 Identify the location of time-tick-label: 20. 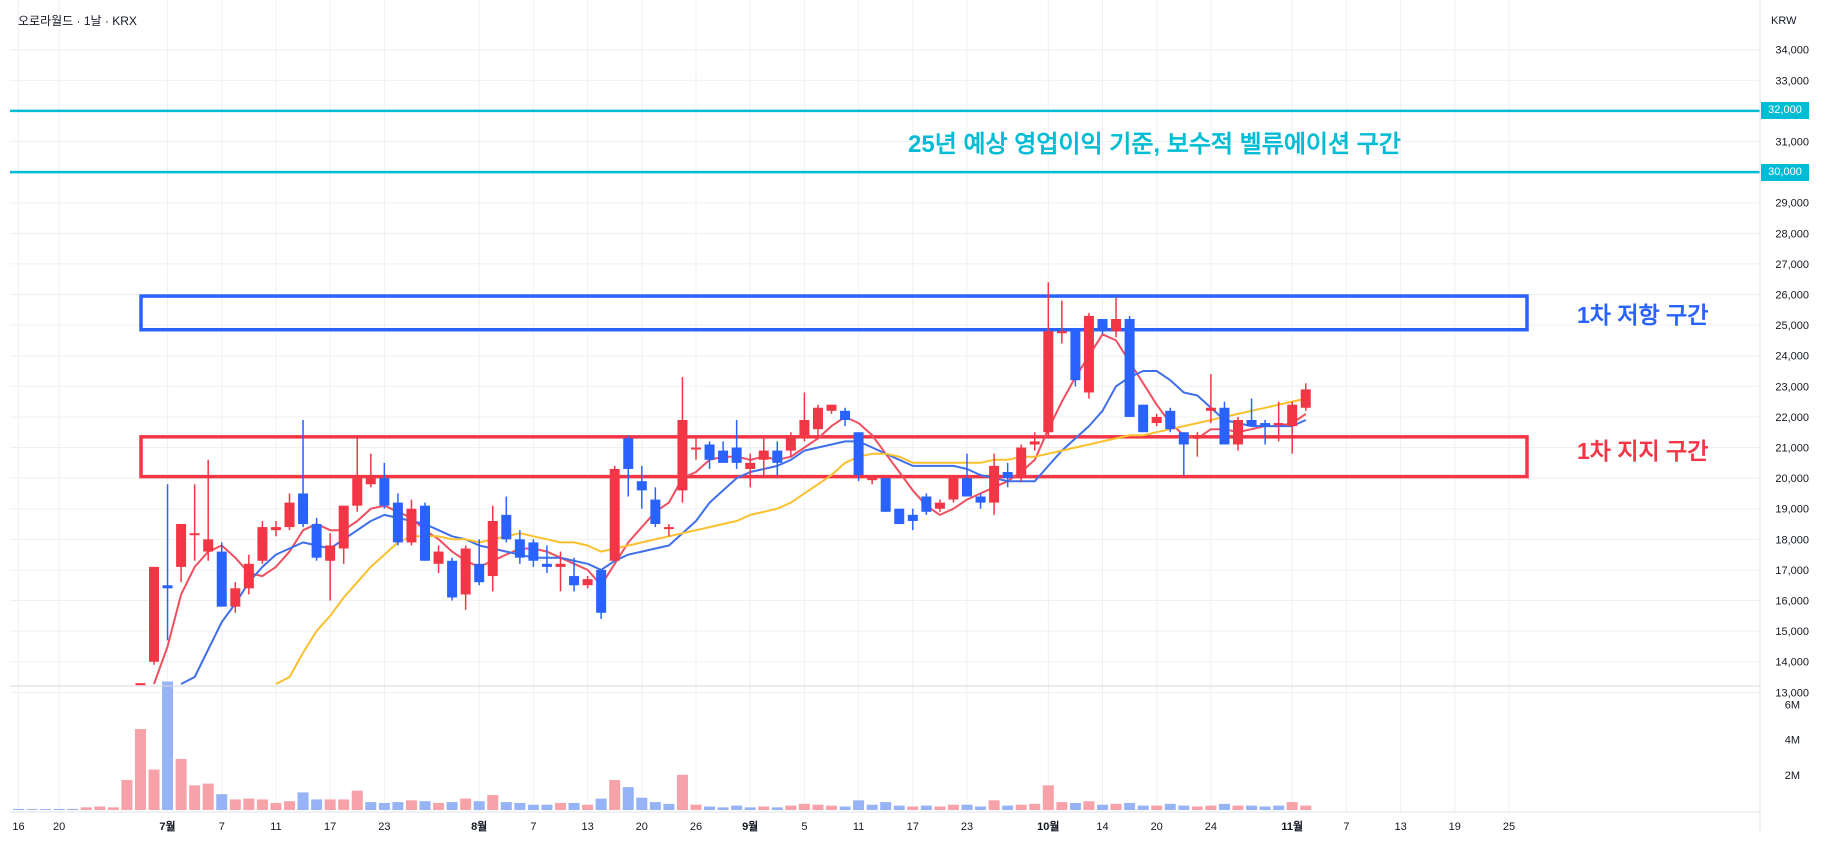
(59, 827).